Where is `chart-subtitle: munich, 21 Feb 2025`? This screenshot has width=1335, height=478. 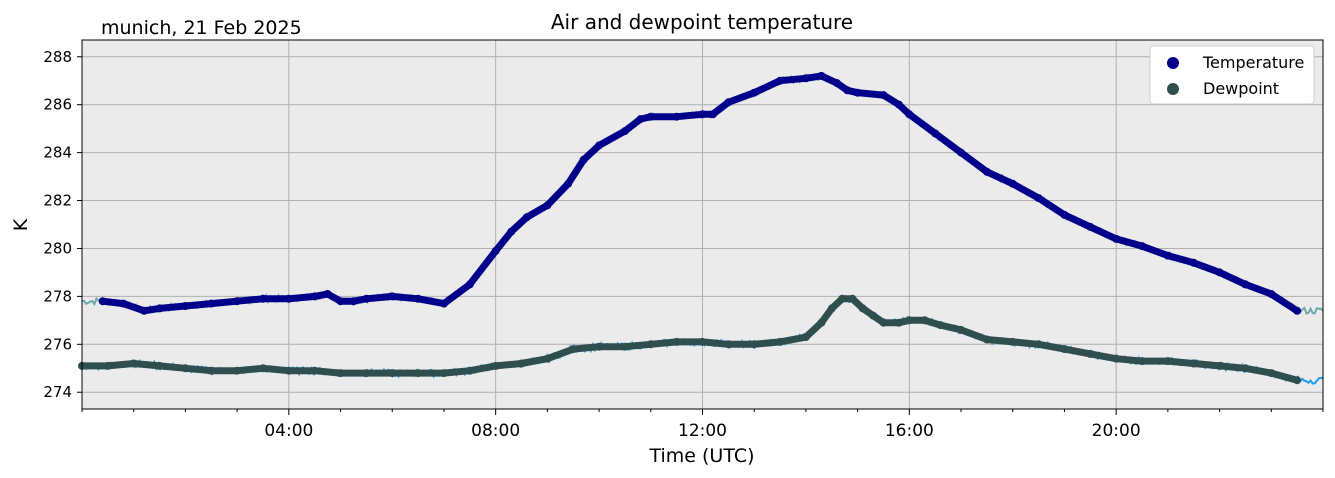
chart-subtitle: munich, 21 Feb 2025 is located at coordinates (201, 28).